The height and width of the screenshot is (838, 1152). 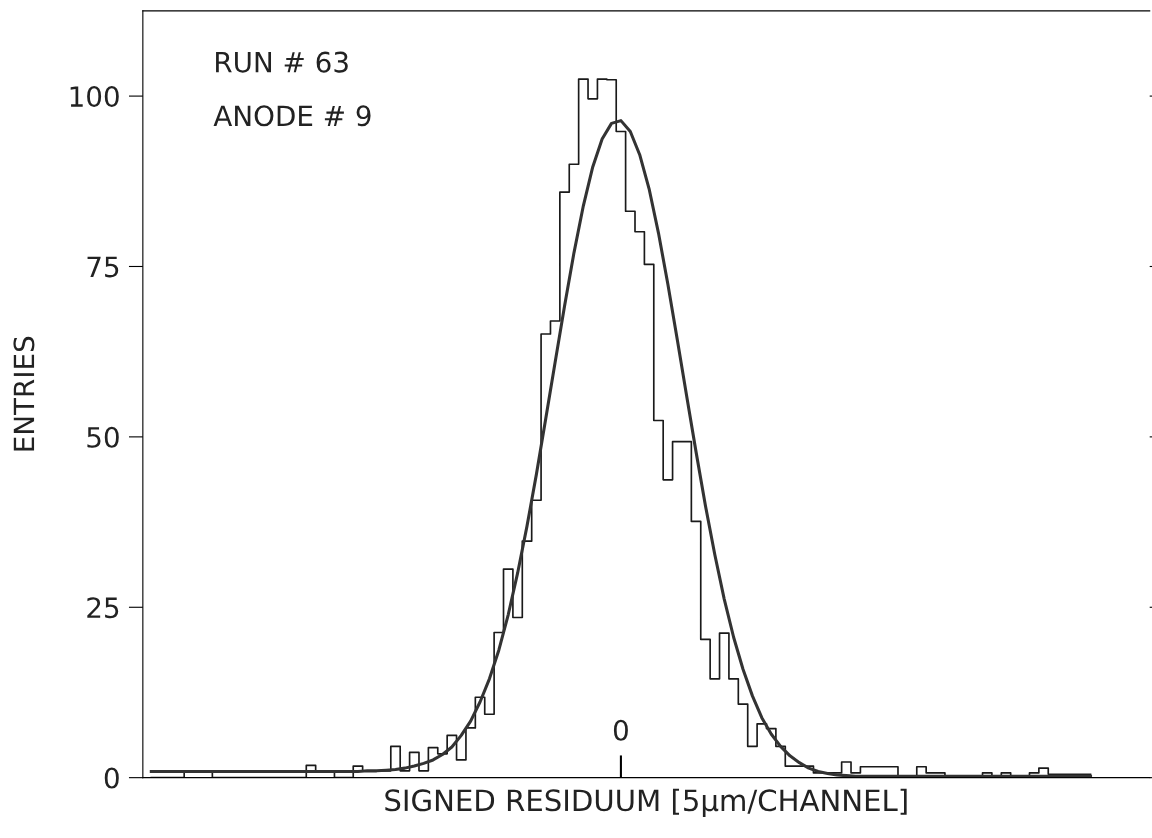 I want to click on y-axis-title: ENTRIES, so click(x=24, y=393).